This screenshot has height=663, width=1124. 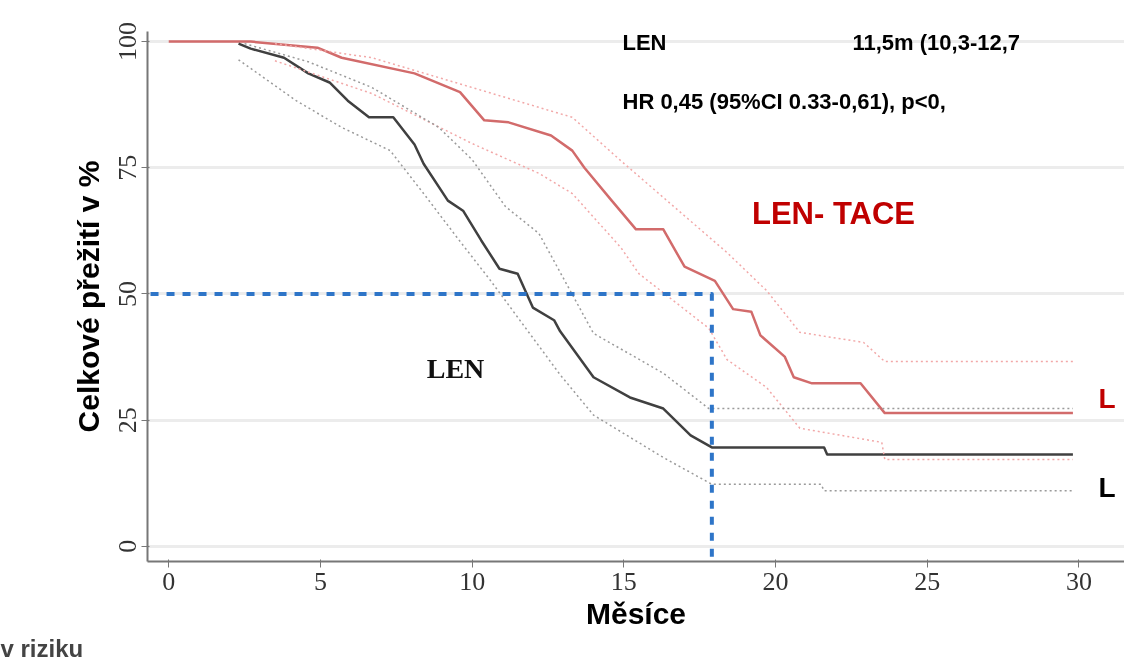 I want to click on y-axis-title: Celkové přežití v %, so click(x=88, y=296).